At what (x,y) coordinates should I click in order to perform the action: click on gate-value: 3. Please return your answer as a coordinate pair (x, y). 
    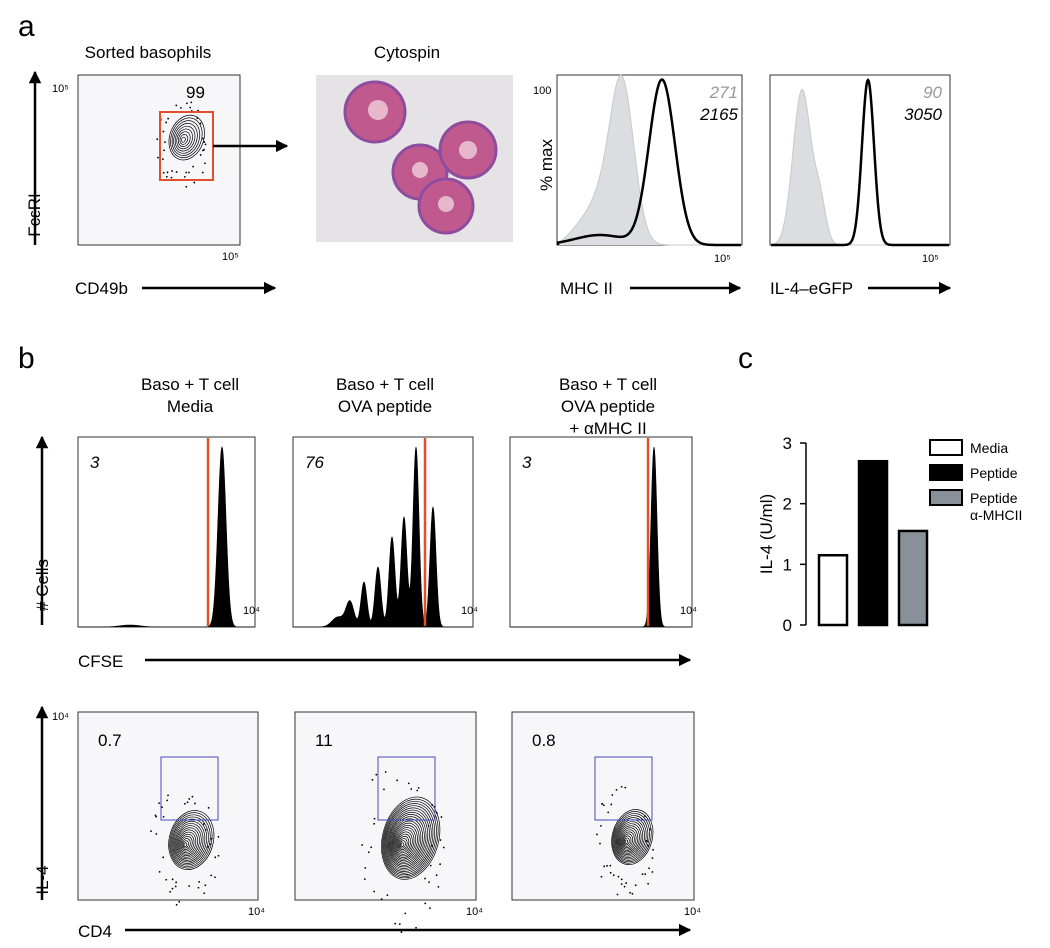
    Looking at the image, I should click on (95, 462).